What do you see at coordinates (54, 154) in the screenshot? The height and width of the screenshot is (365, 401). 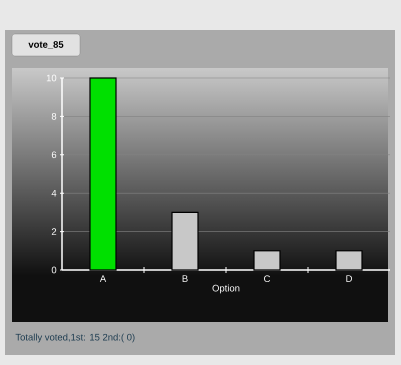 I see `y-tick-label: 6` at bounding box center [54, 154].